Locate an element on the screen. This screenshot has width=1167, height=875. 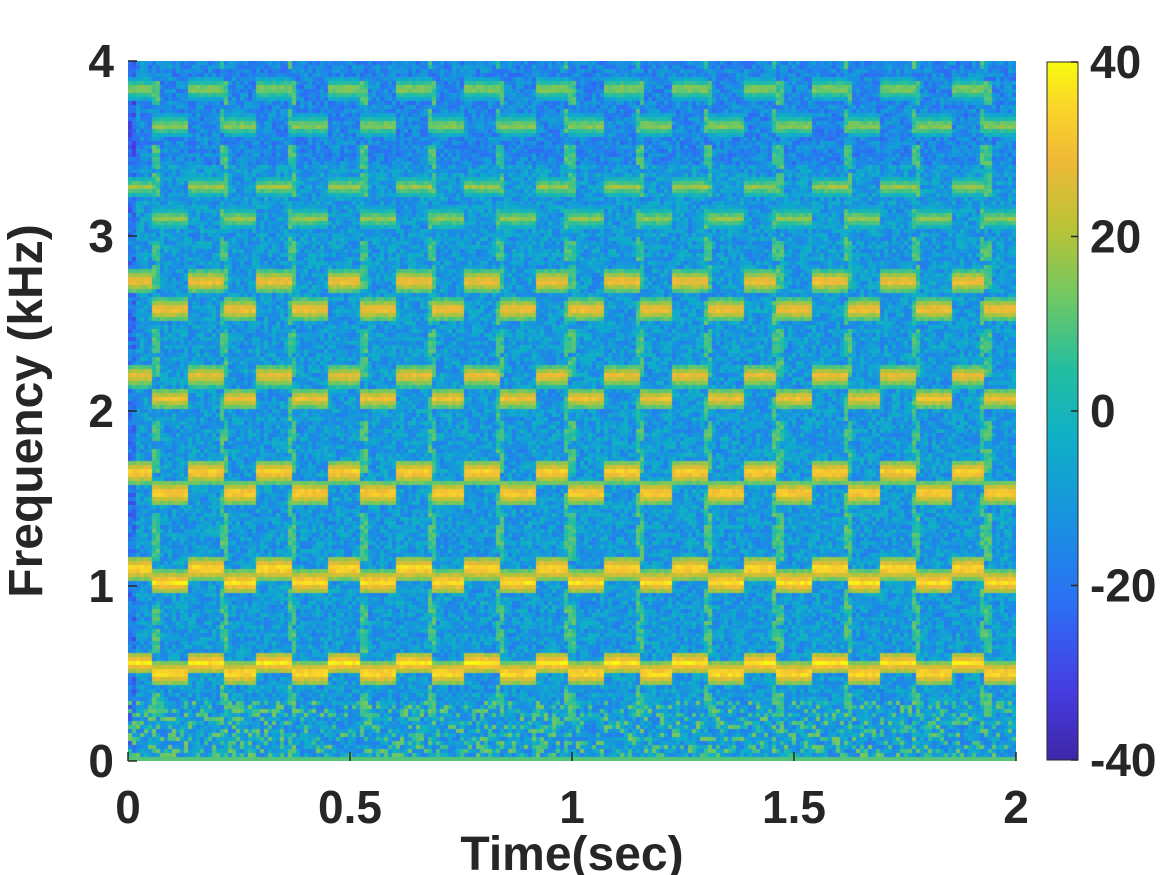
colorbar-tick-label: 0 is located at coordinates (1103, 411).